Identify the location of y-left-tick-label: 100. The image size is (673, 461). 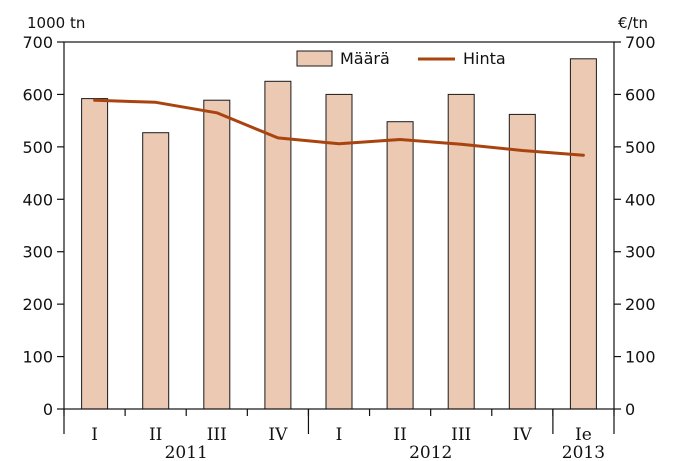
(37, 357).